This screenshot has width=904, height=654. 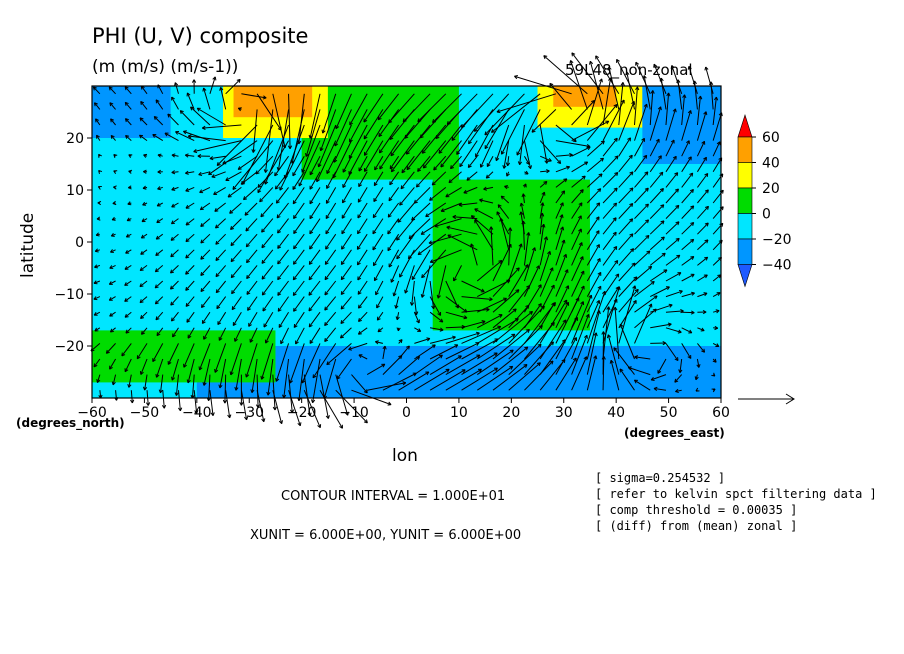 What do you see at coordinates (406, 413) in the screenshot?
I see `x-tick-label: 0` at bounding box center [406, 413].